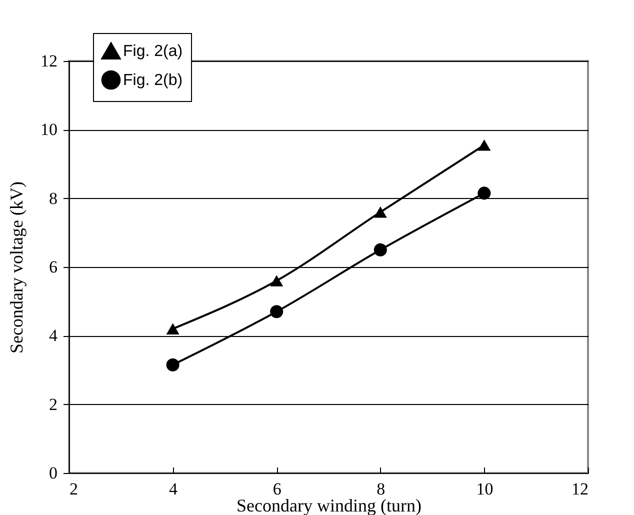 The image size is (634, 515). Describe the element at coordinates (277, 489) in the screenshot. I see `x-tick-label: 6` at that location.